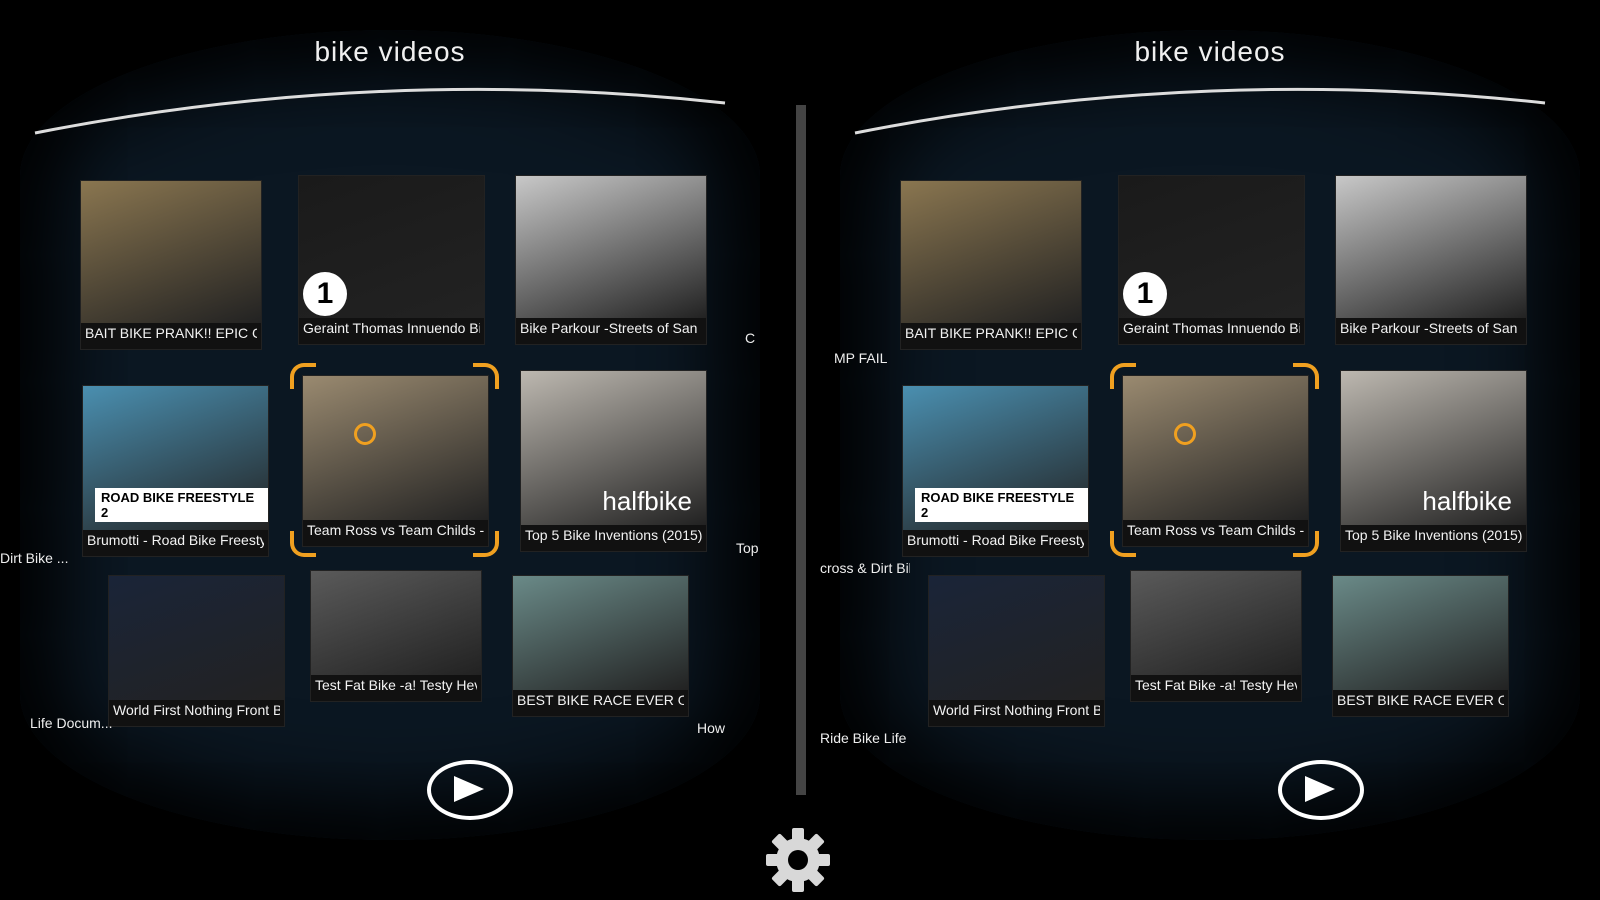 The image size is (1600, 900). What do you see at coordinates (750, 338) in the screenshot?
I see `edge-video-caption: C` at bounding box center [750, 338].